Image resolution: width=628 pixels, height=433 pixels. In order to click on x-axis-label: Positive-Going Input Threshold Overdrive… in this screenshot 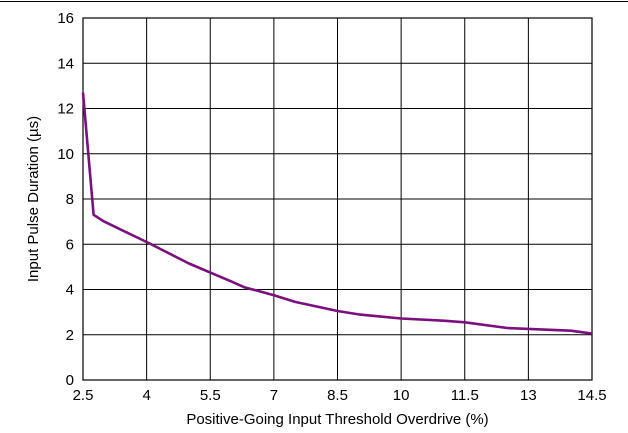, I will do `click(337, 419)`.